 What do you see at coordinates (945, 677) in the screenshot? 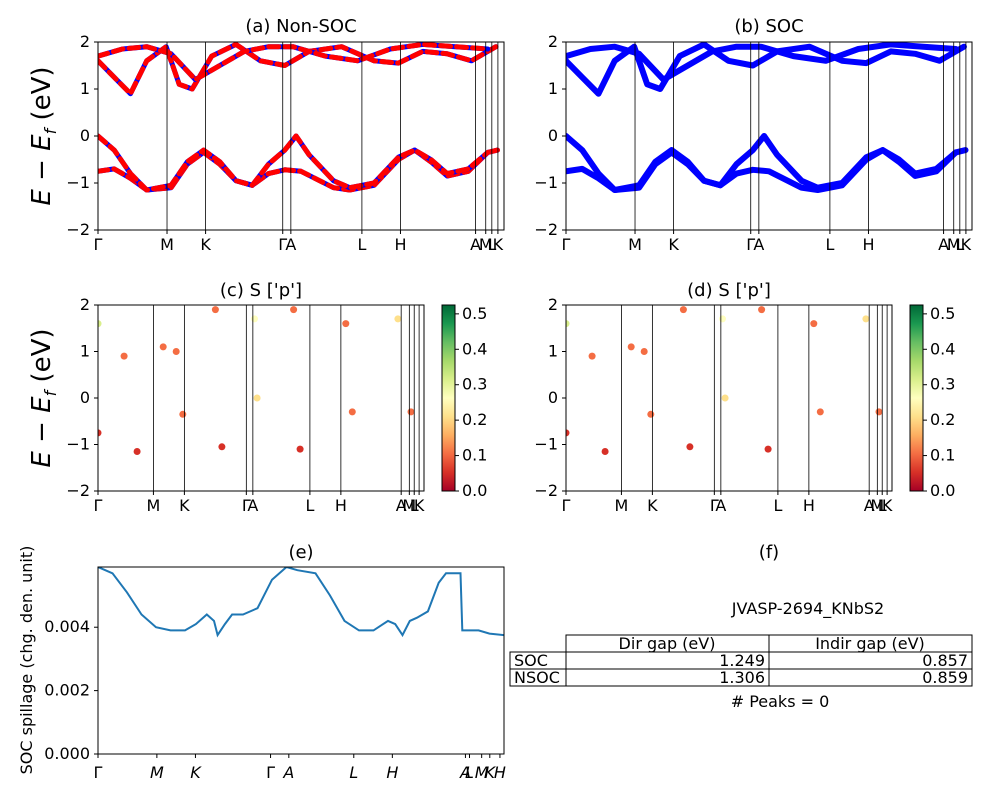
I see `table-nsoc-indir: 0.859` at bounding box center [945, 677].